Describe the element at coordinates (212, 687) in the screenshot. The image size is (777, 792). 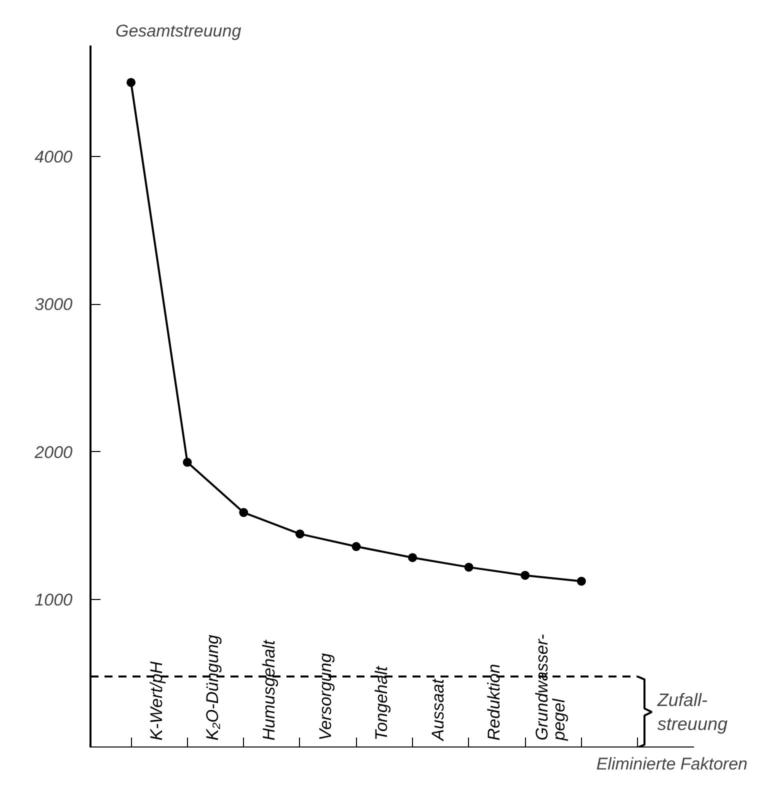
I see `annotation: K₂O-Düngung` at that location.